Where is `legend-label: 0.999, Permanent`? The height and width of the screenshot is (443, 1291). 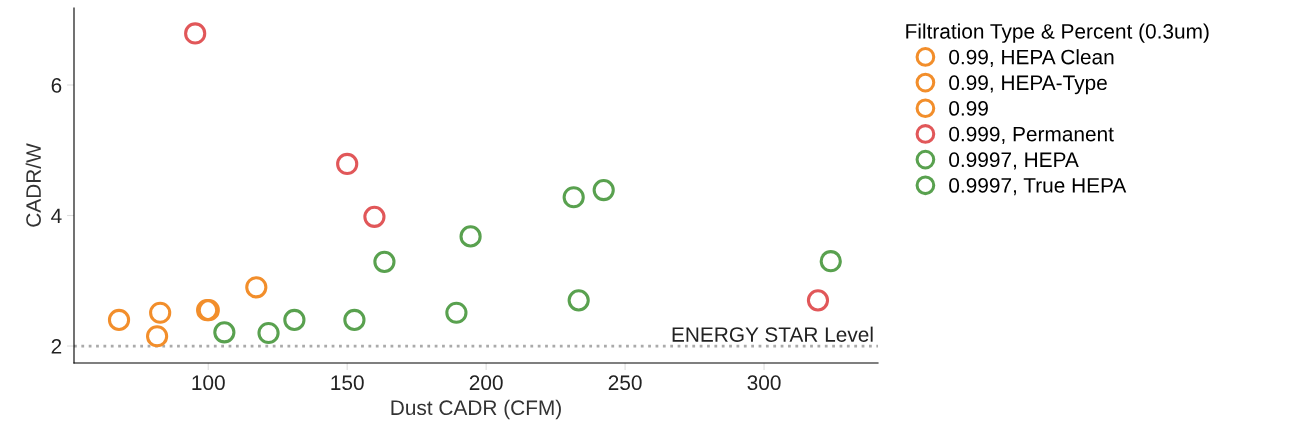
legend-label: 0.999, Permanent is located at coordinates (1031, 135).